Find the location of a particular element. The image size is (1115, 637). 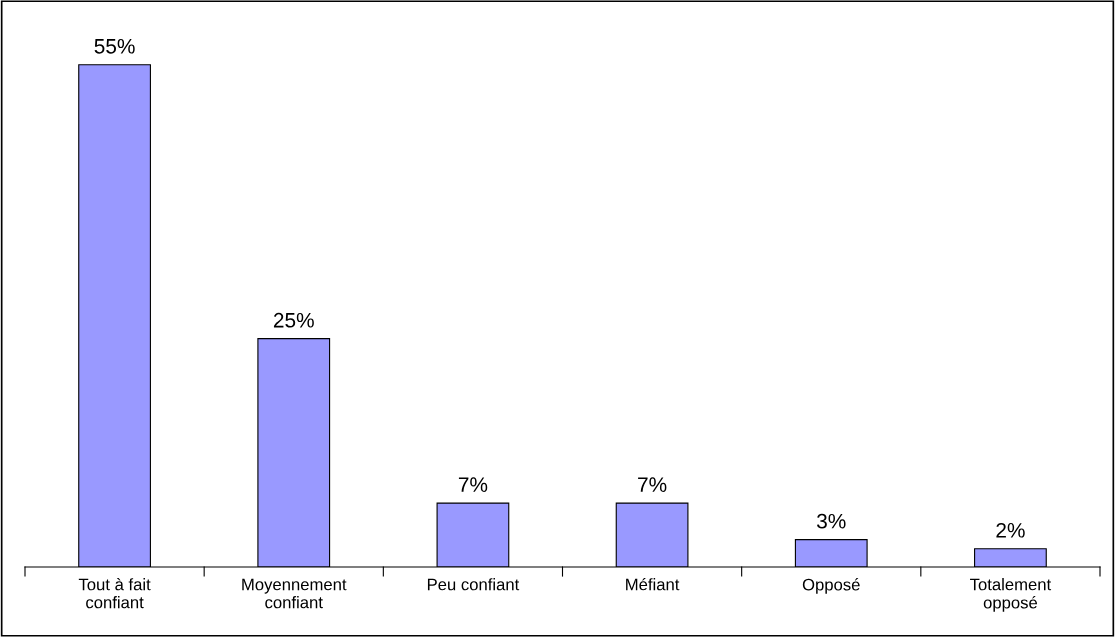

data-label: 2% is located at coordinates (1010, 530).